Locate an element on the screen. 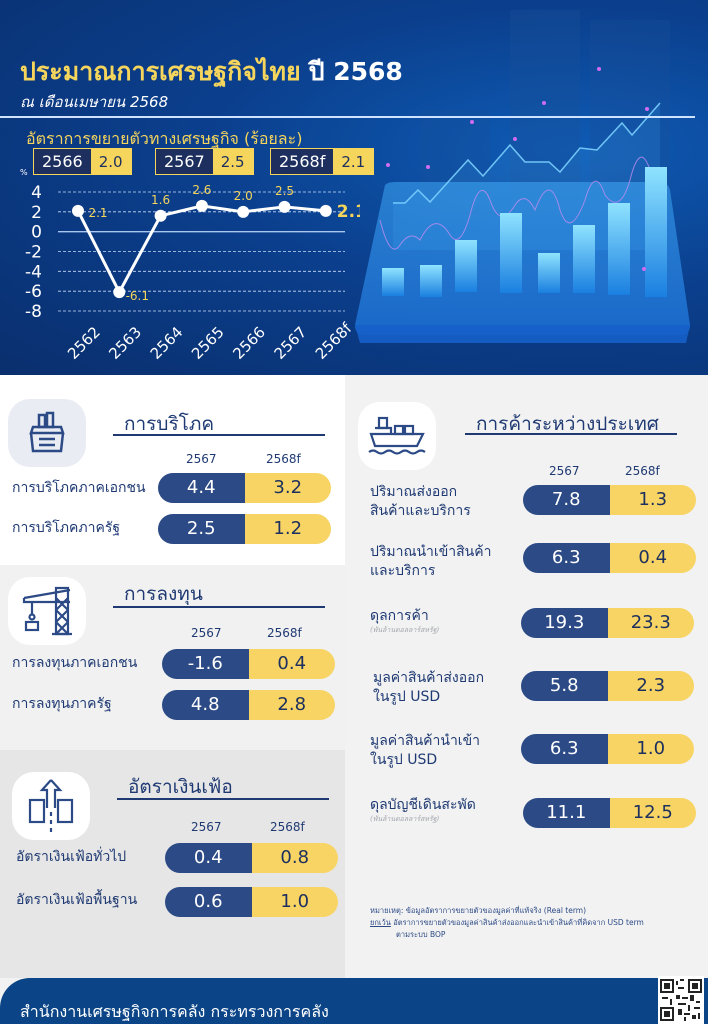 The image size is (708, 1024). inflation-arrow-icon is located at coordinates (51, 806).